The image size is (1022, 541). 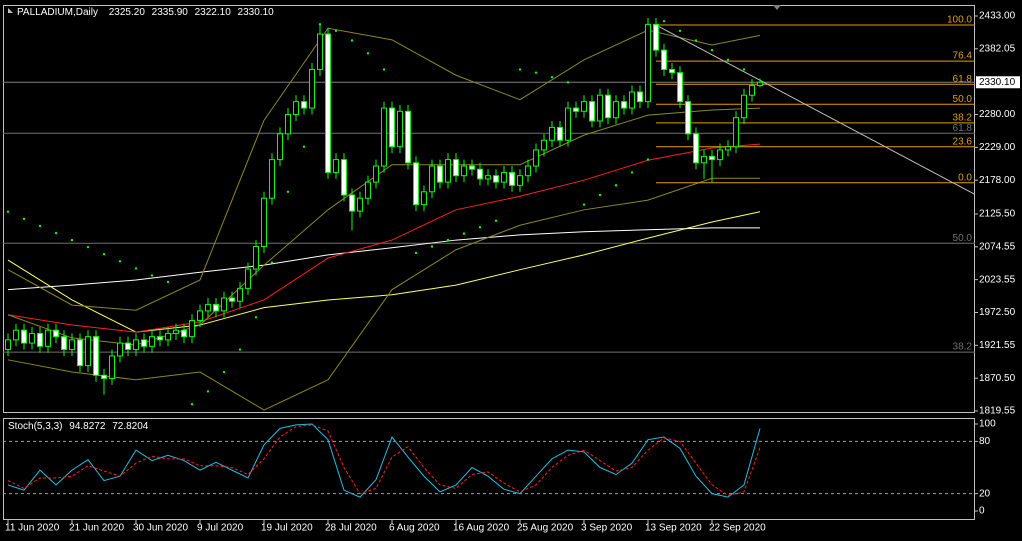 I want to click on fib-label: 23.6, so click(x=963, y=141).